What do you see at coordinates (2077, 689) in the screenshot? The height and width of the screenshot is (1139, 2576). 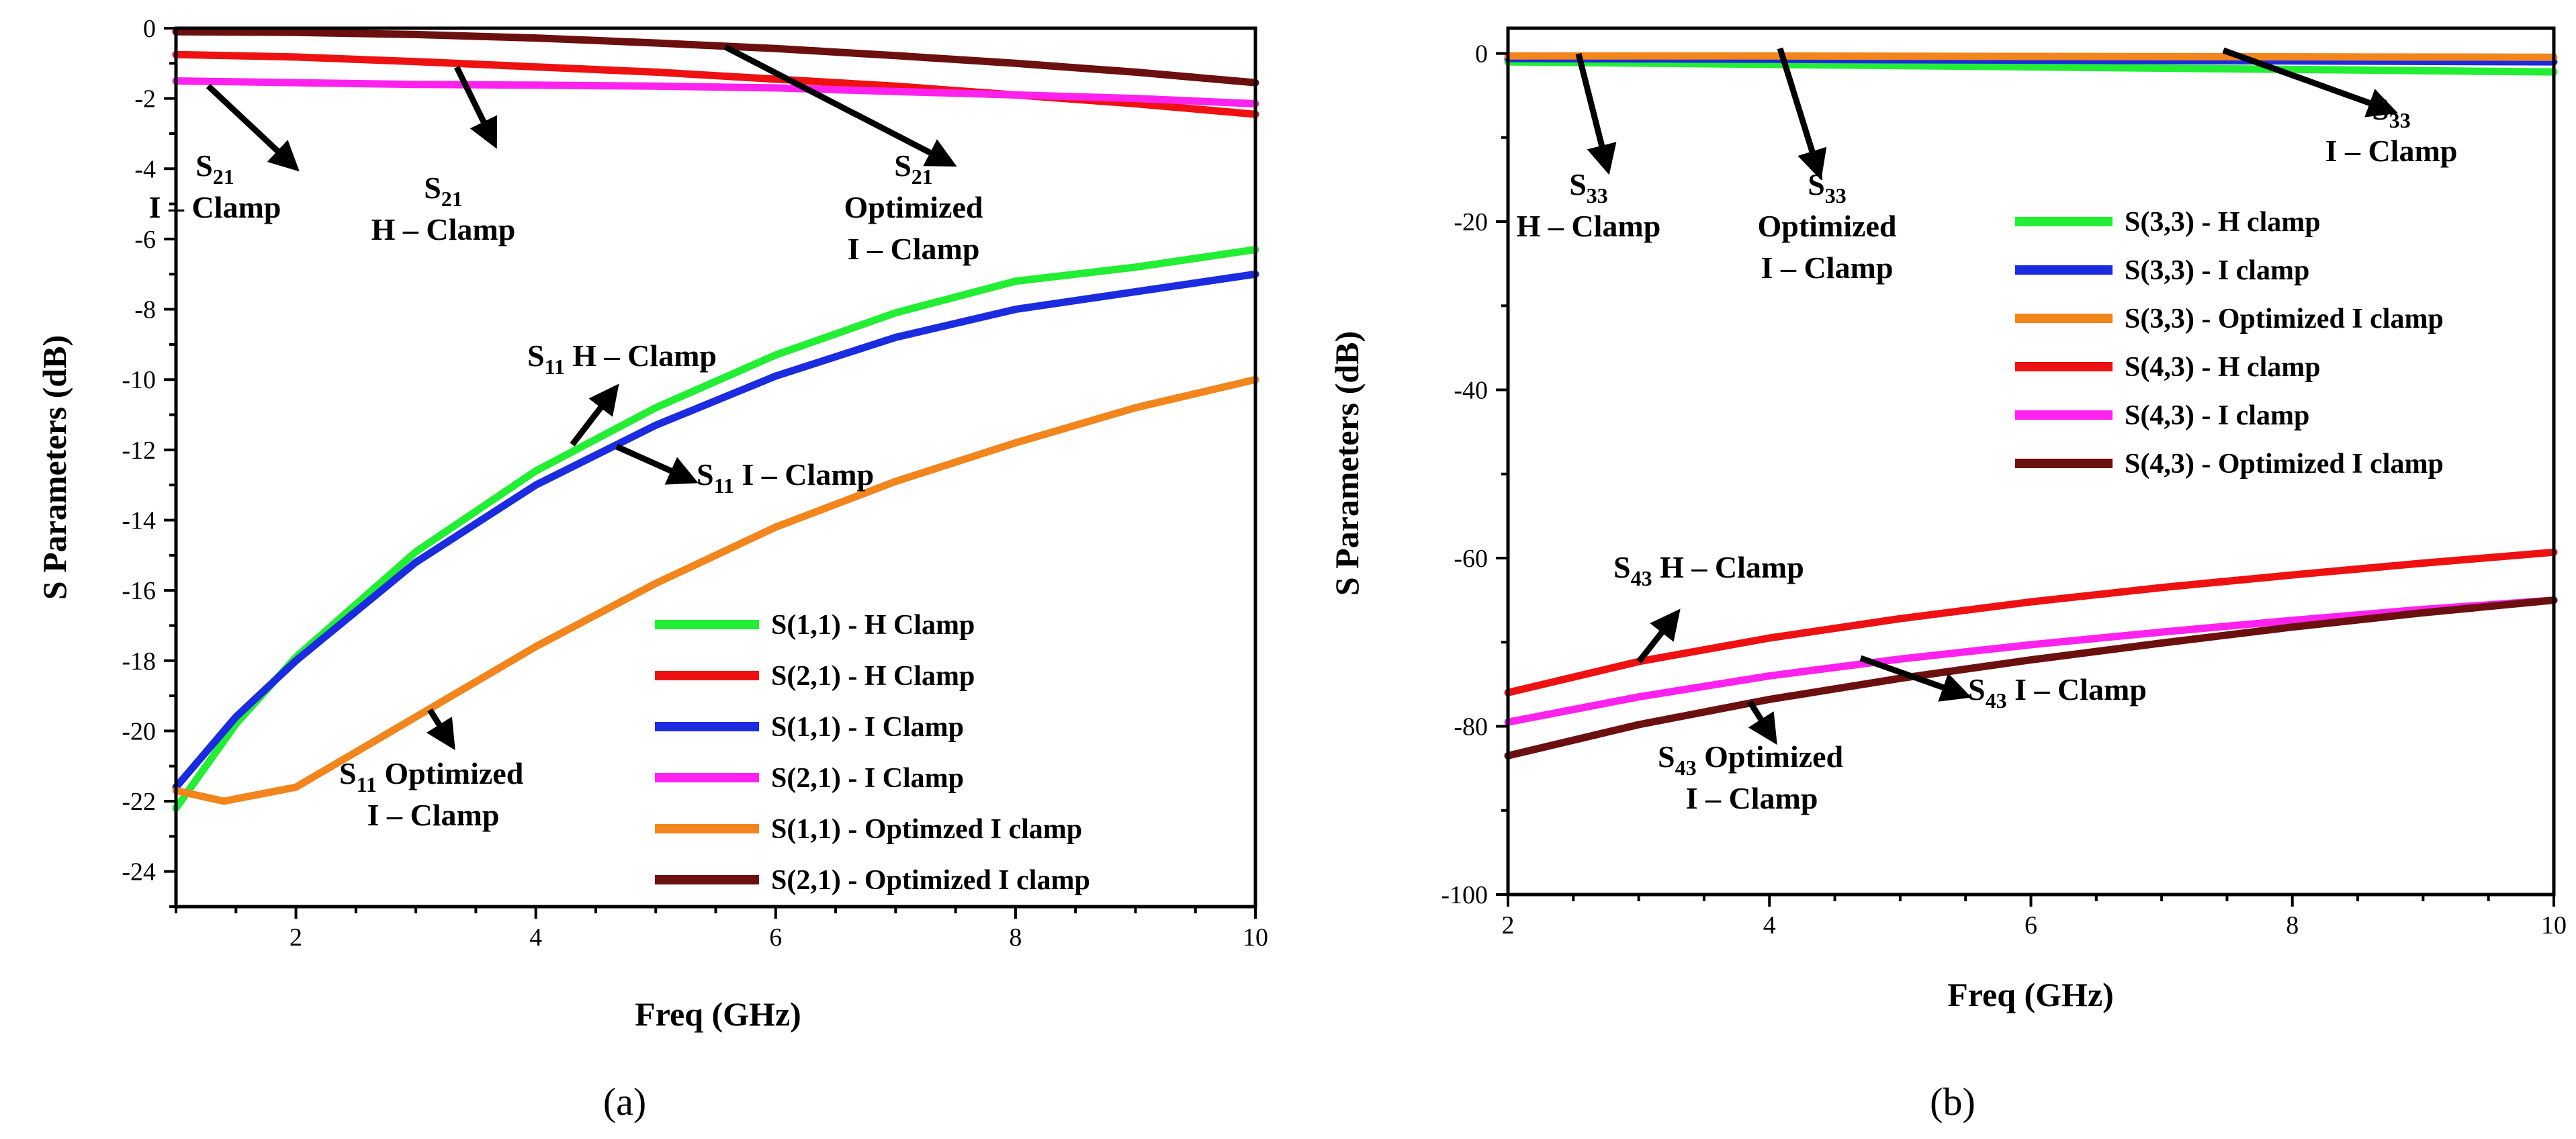 I see `annotation-text: I – Clamp` at bounding box center [2077, 689].